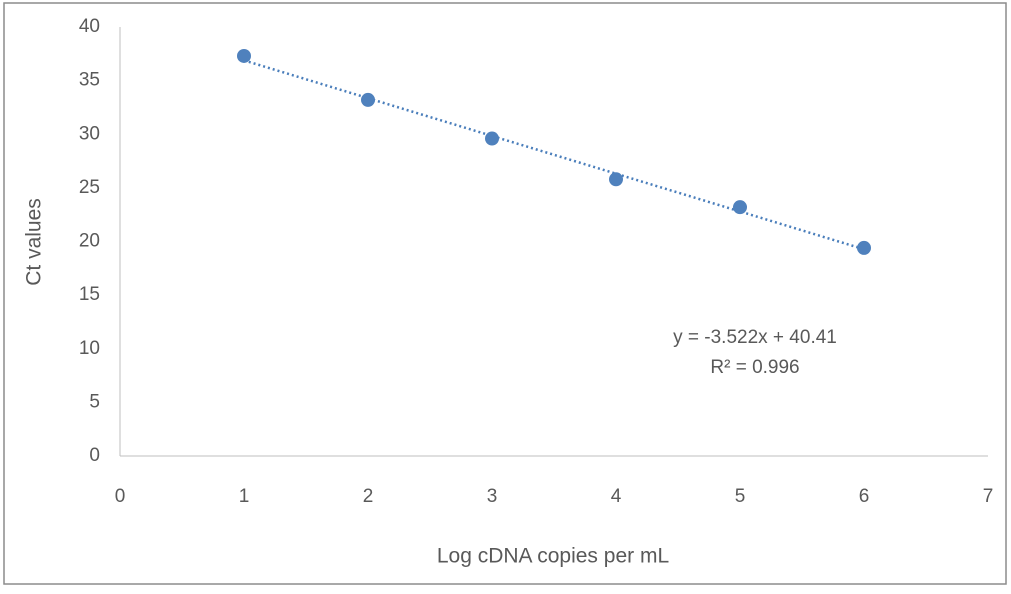 The image size is (1011, 594). What do you see at coordinates (492, 496) in the screenshot?
I see `x-tick-label: 3` at bounding box center [492, 496].